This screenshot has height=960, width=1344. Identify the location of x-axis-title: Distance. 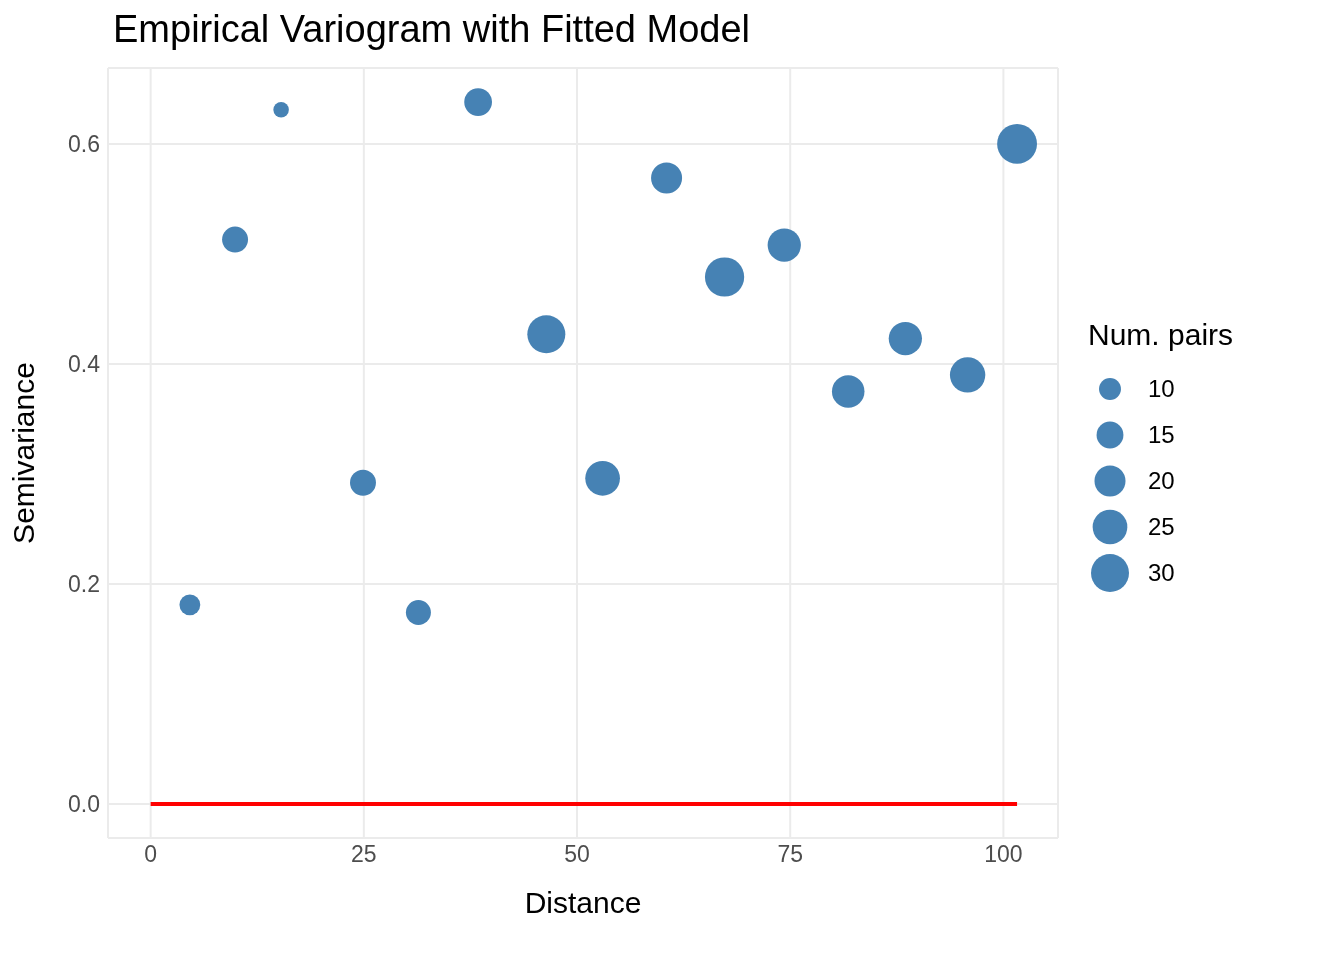
(583, 902).